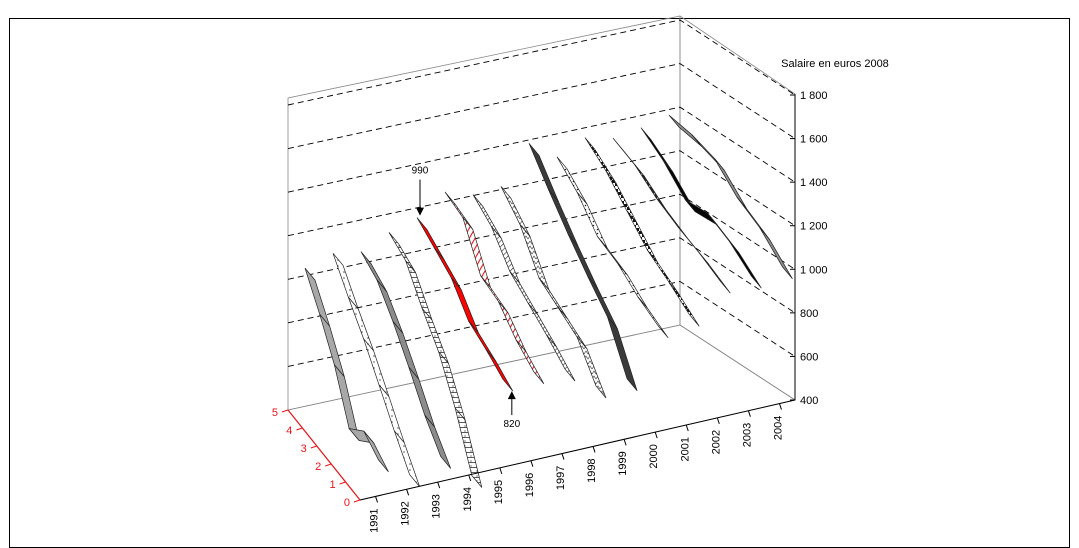 This screenshot has width=1079, height=548. Describe the element at coordinates (592, 470) in the screenshot. I see `category-axis-tick-label: 1998` at that location.